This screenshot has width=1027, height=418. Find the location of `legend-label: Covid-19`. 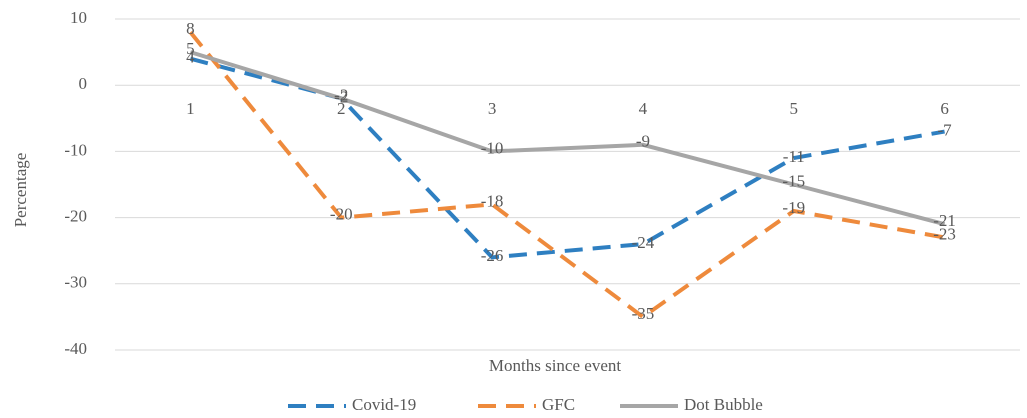

legend-label: Covid-19 is located at coordinates (384, 404).